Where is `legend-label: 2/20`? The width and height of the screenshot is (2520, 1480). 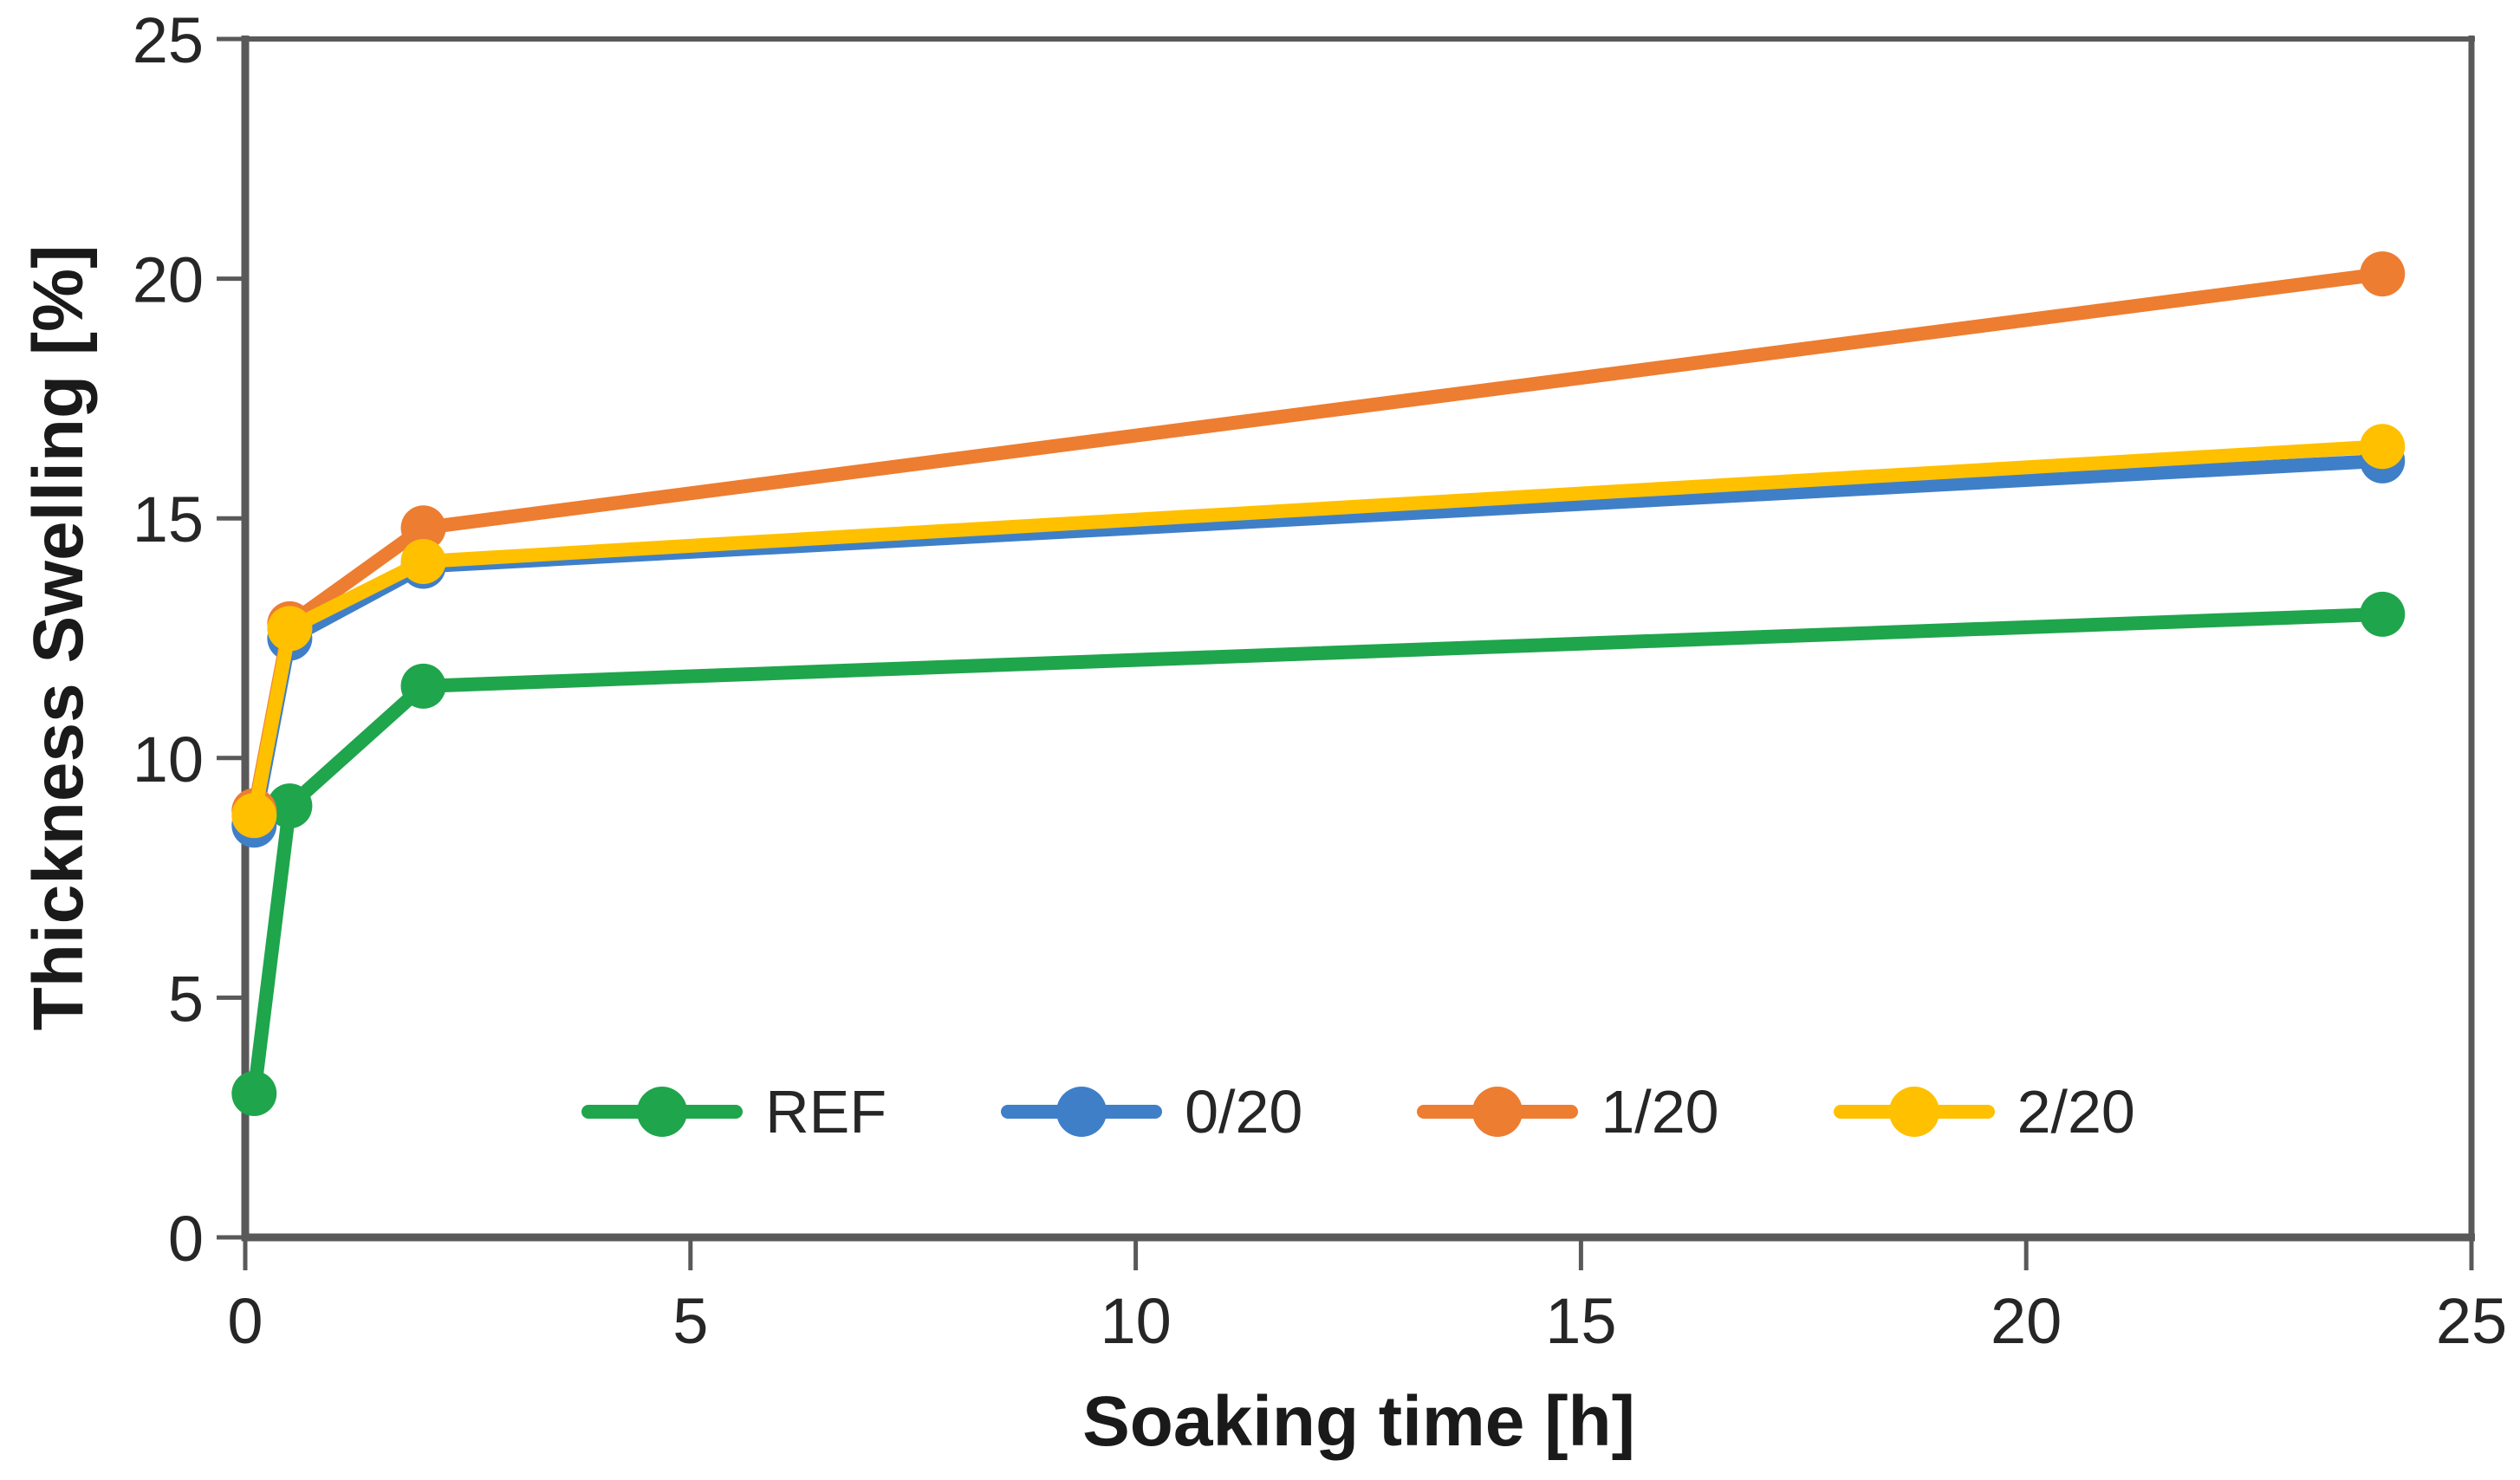
legend-label: 2/20 is located at coordinates (2076, 1112).